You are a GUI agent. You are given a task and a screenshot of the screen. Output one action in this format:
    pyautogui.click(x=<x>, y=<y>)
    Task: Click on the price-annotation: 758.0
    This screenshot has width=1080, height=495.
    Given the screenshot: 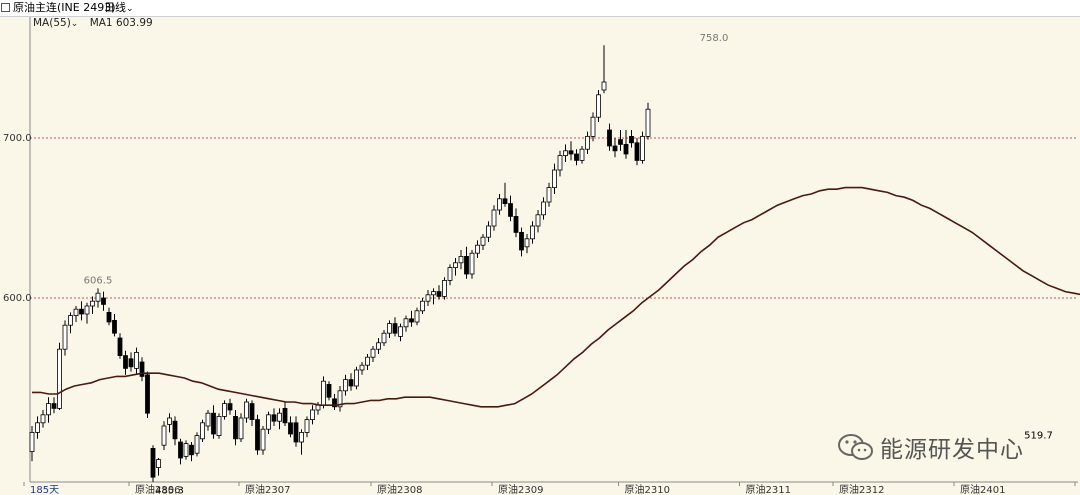 What is the action you would take?
    pyautogui.click(x=714, y=38)
    